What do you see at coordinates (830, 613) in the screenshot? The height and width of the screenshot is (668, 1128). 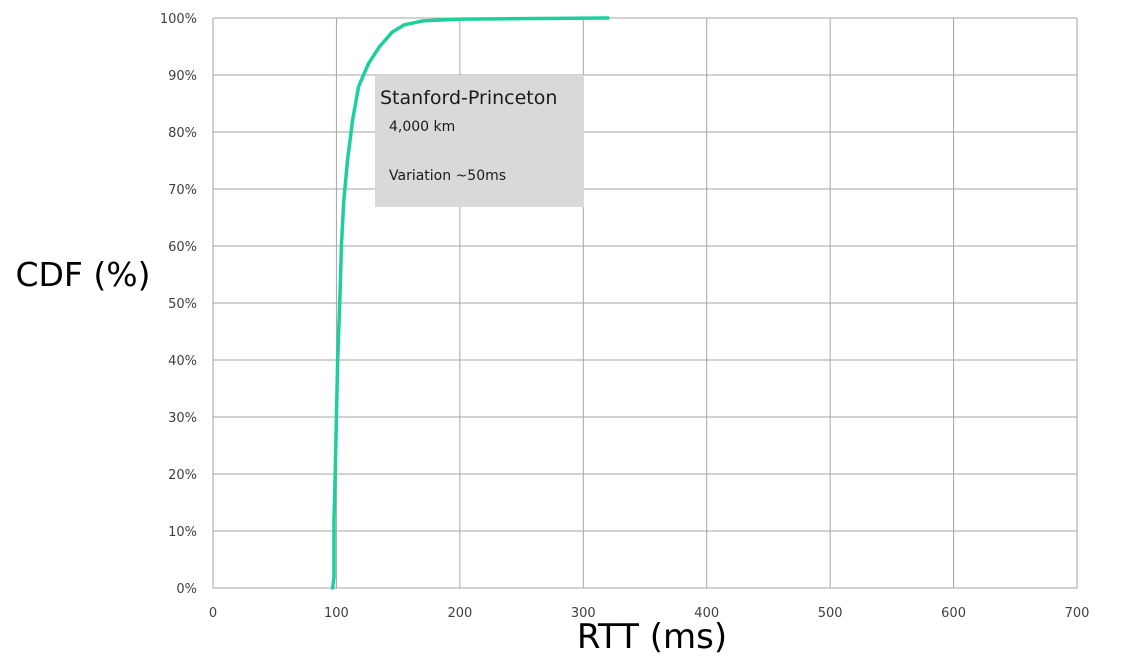 I see `x-tick-label: 500` at bounding box center [830, 613].